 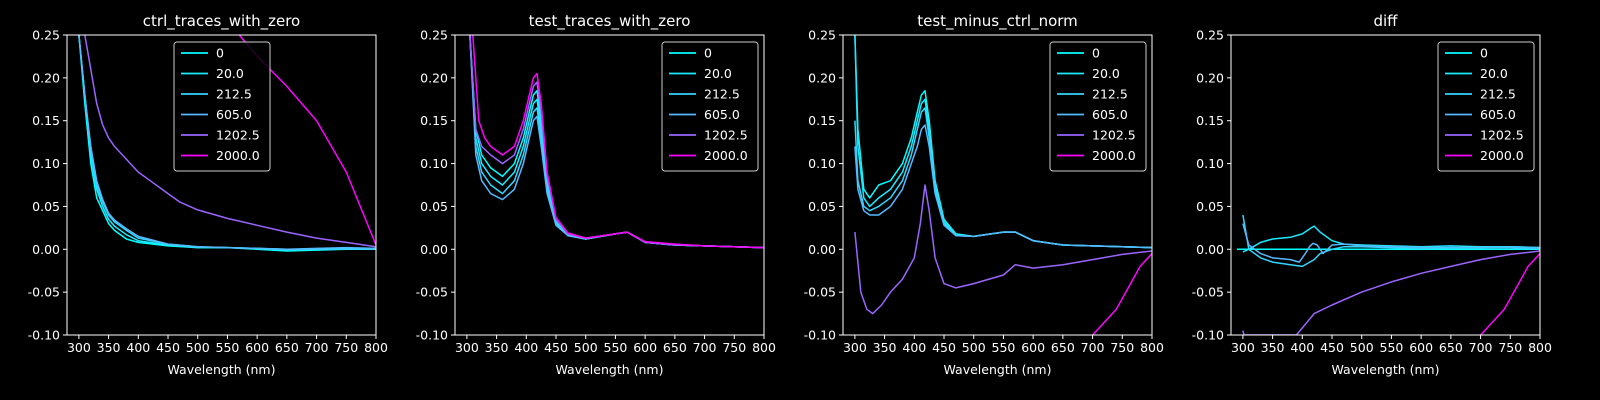 I want to click on axes-frame, so click(x=221, y=185).